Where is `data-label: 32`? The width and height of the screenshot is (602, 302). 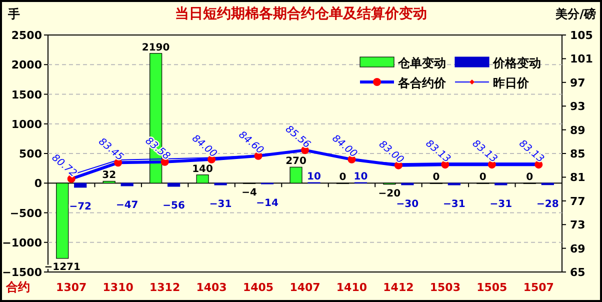 data-label: 32 is located at coordinates (109, 176).